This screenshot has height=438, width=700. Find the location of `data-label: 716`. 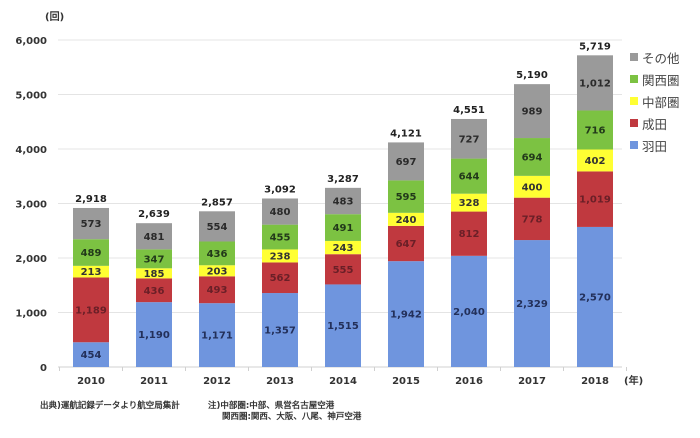

data-label: 716 is located at coordinates (595, 130).